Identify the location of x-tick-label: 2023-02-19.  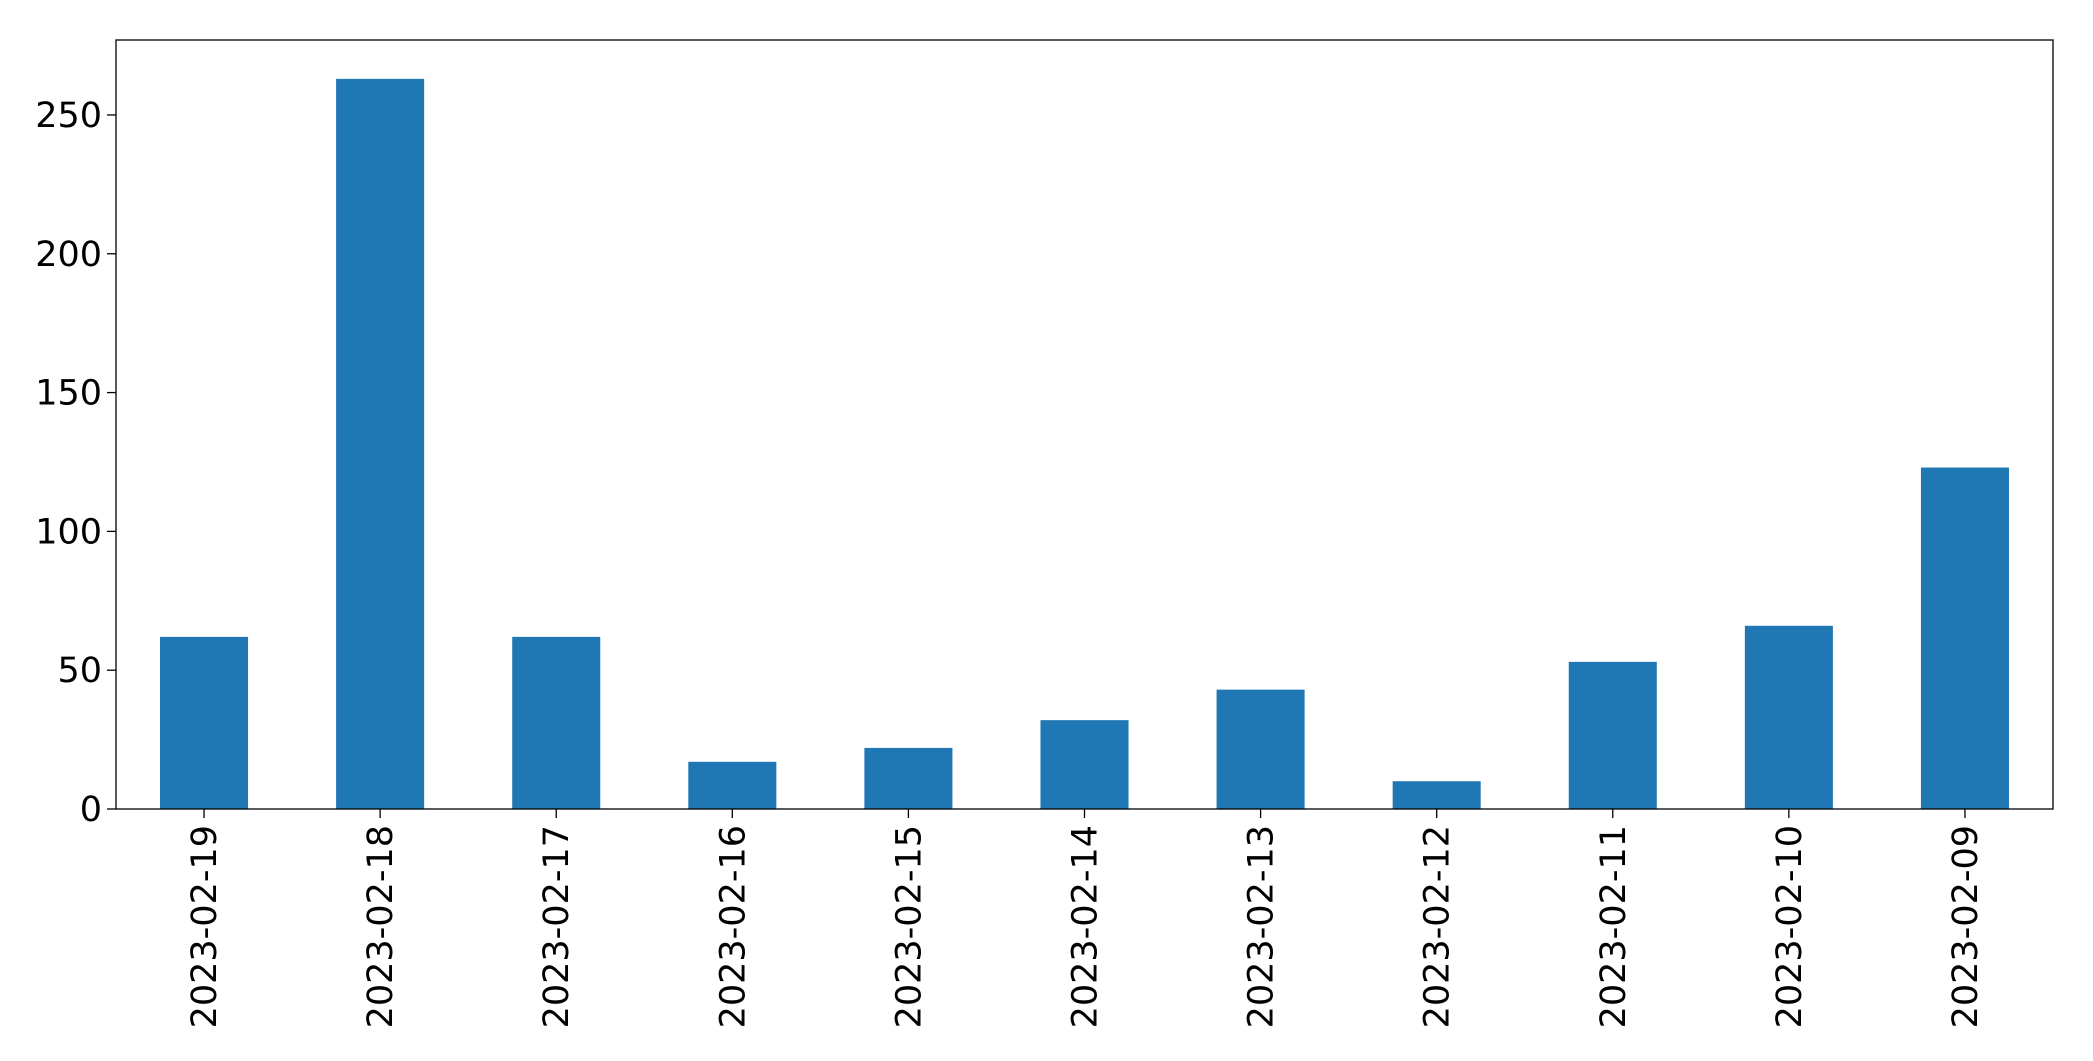
(205, 926).